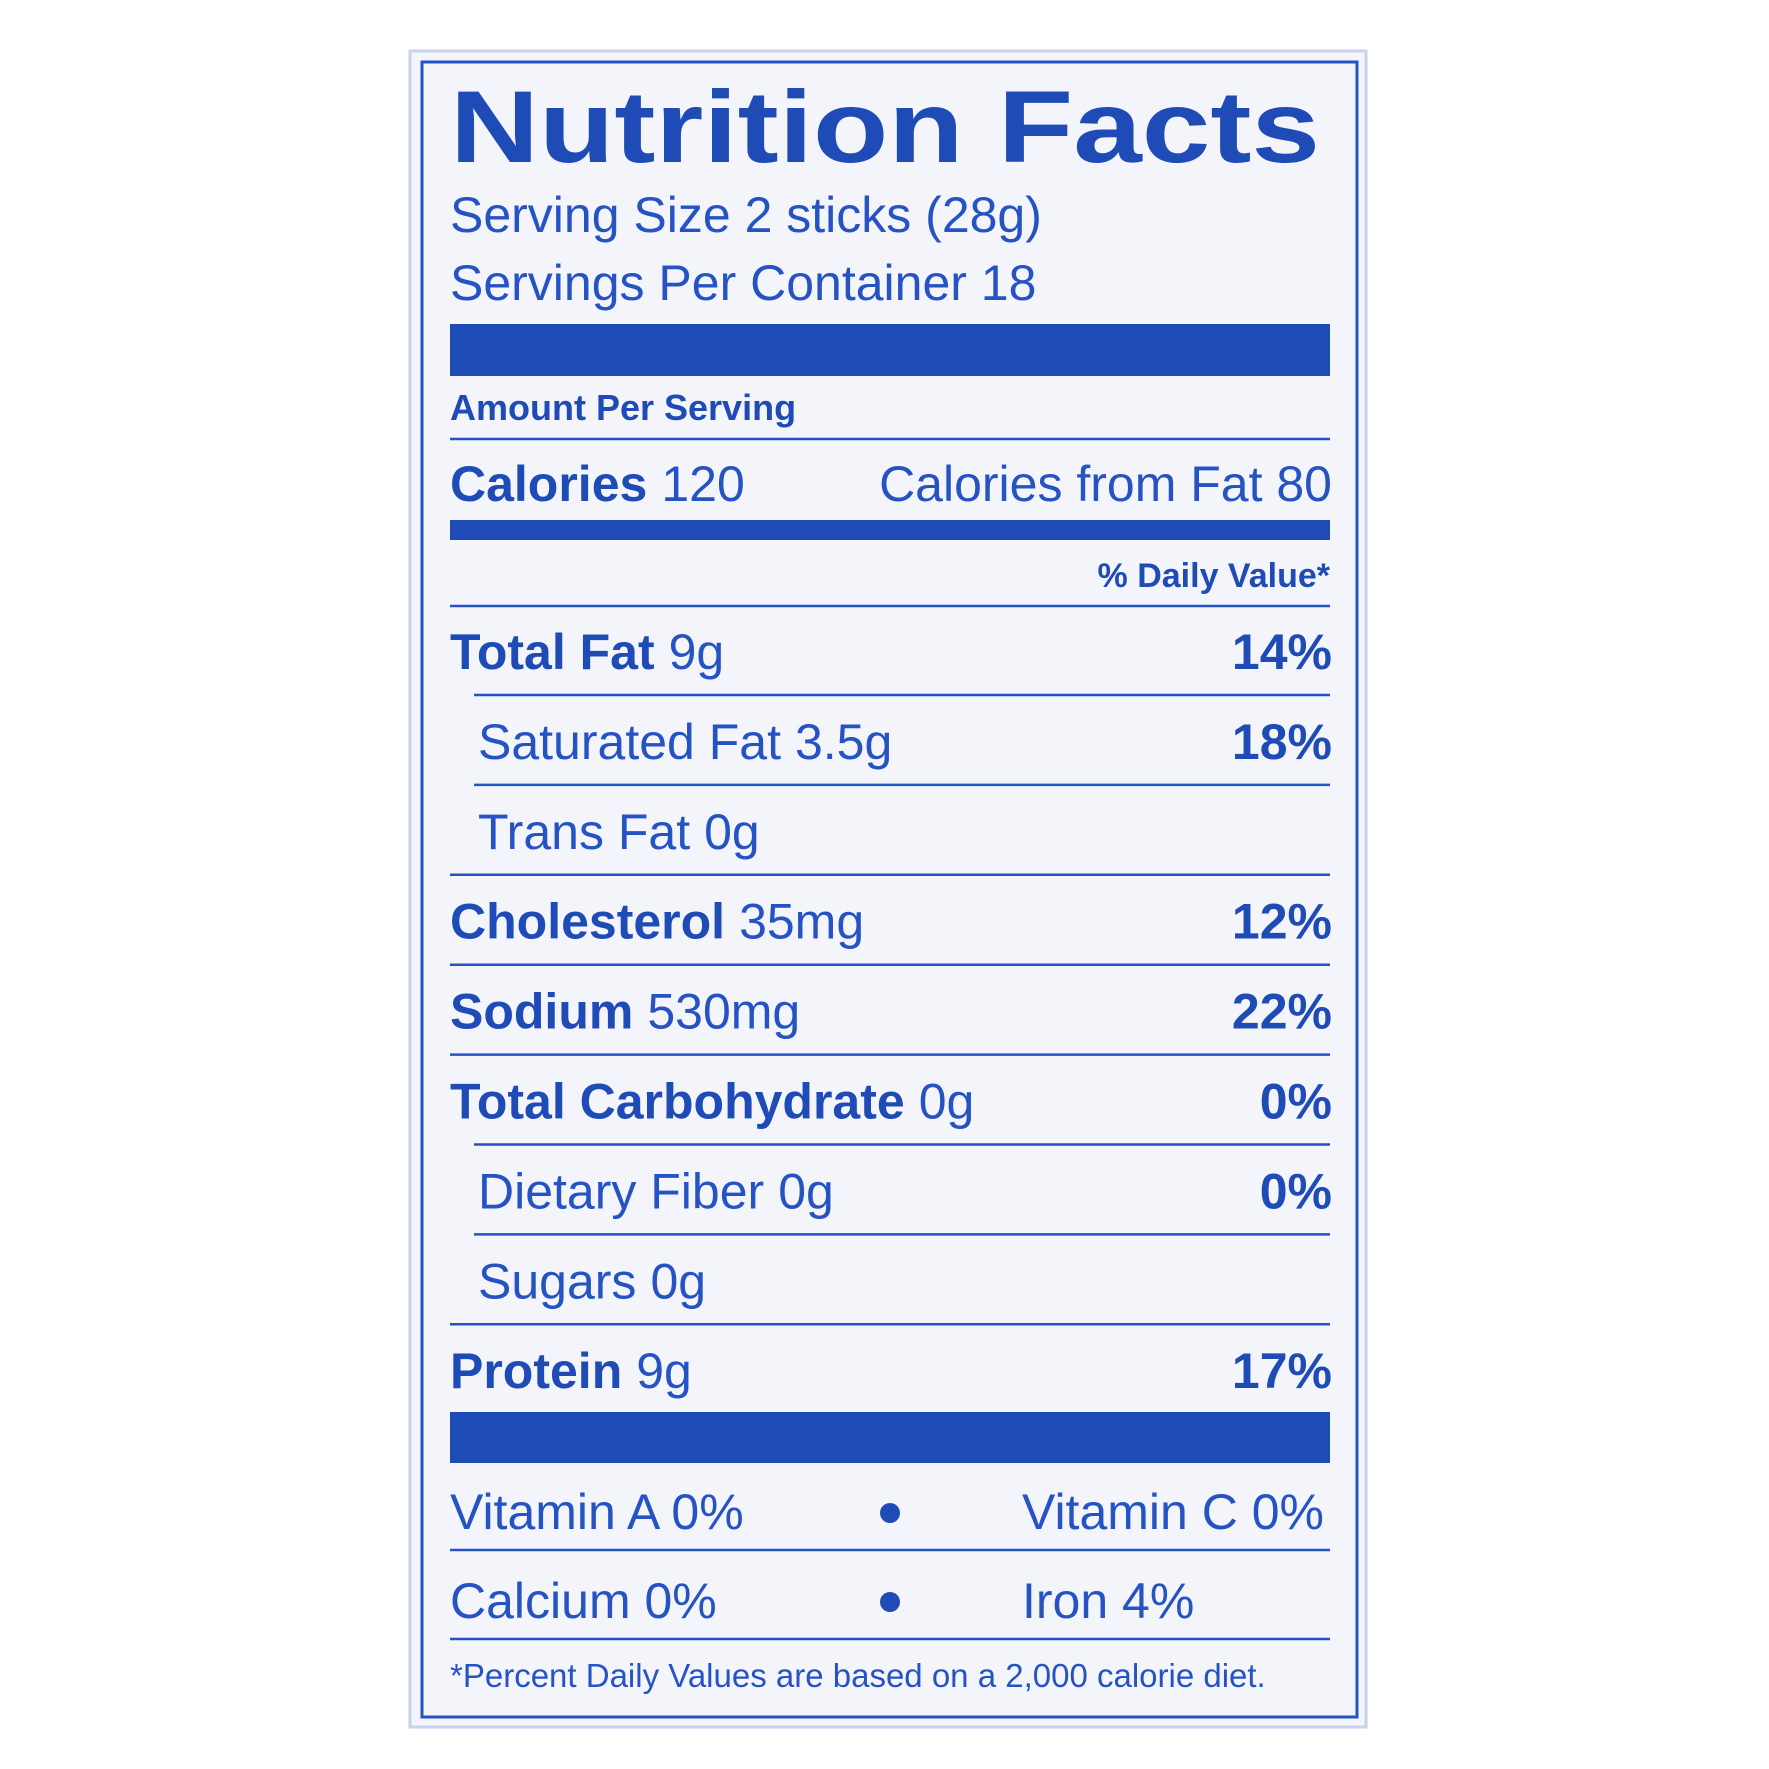 This screenshot has width=1769, height=1769. Describe the element at coordinates (1173, 1512) in the screenshot. I see `vitamin: Vitamin C 0%` at that location.